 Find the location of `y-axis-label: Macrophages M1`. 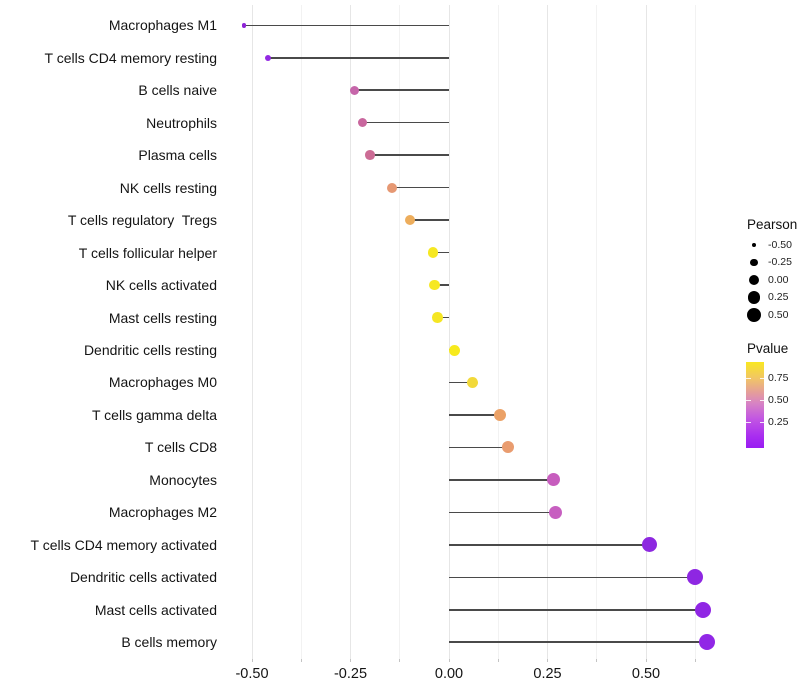

y-axis-label: Macrophages M1 is located at coordinates (162, 25).